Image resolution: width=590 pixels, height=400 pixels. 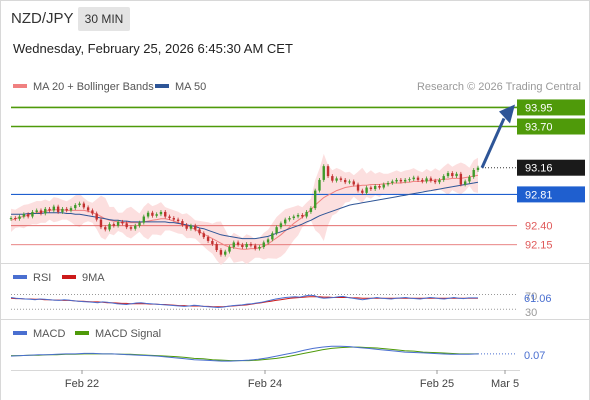 I want to click on level-label-box-current, so click(x=551, y=167).